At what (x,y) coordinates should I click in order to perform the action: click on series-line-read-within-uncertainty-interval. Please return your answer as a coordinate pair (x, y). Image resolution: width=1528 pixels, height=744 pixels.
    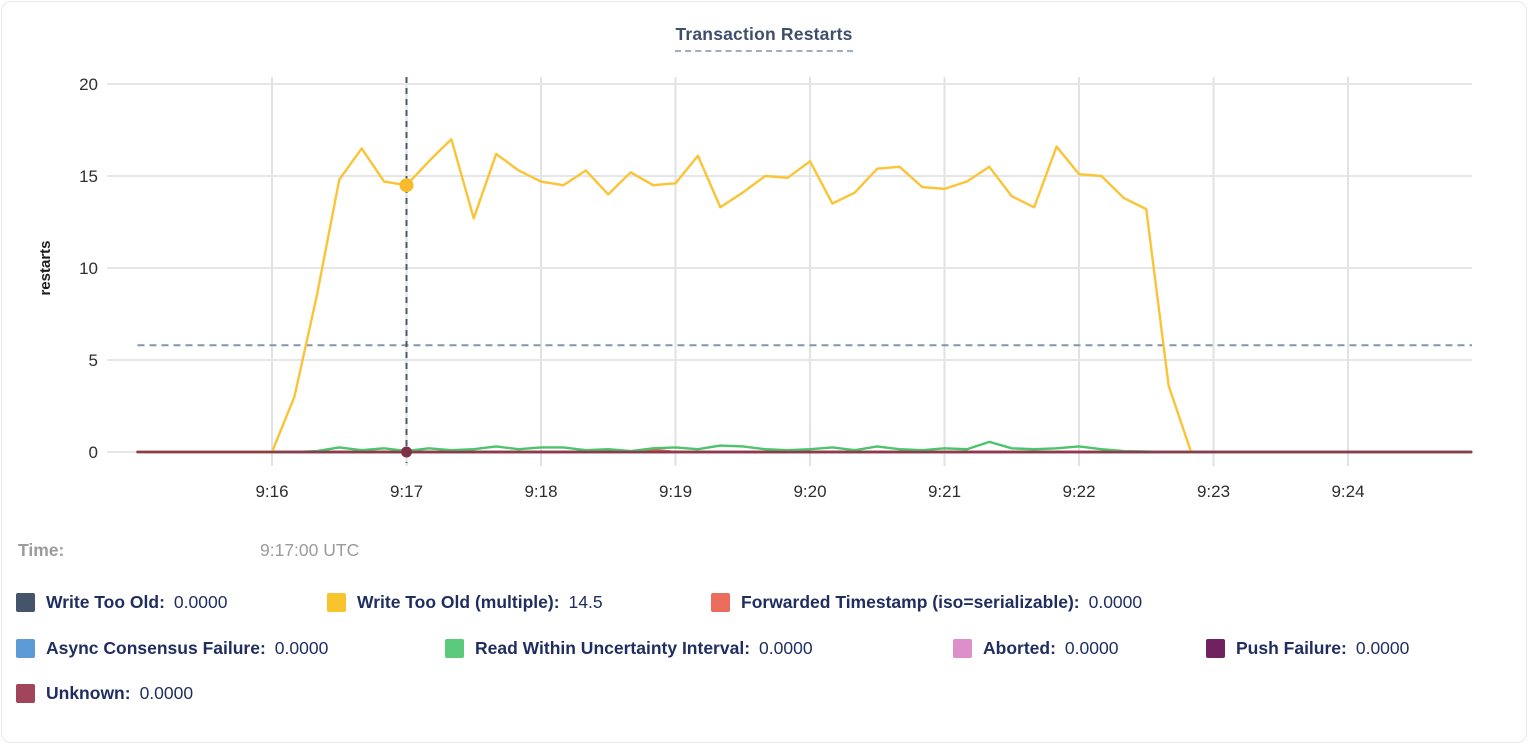
    Looking at the image, I should click on (804, 447).